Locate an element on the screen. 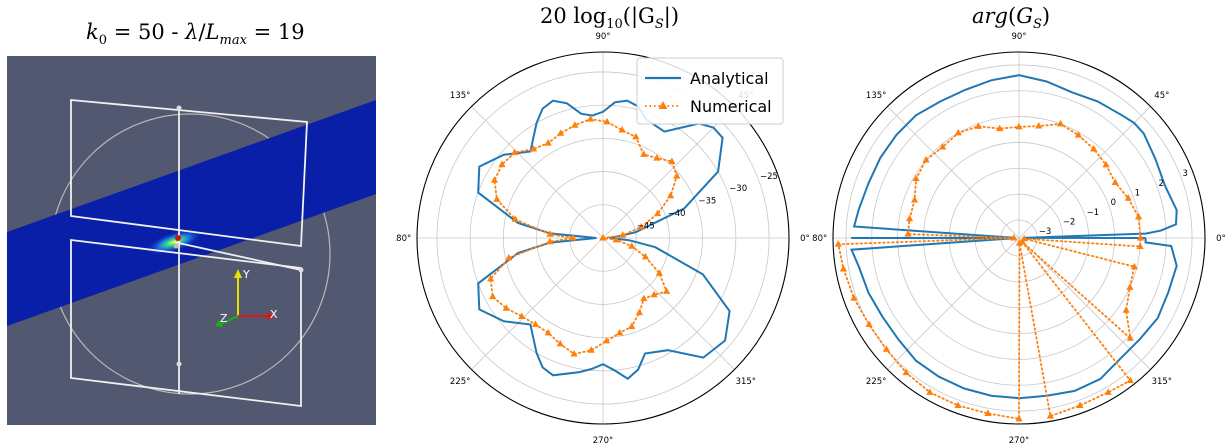  phase-angle-label: 315° is located at coordinates (1162, 382).